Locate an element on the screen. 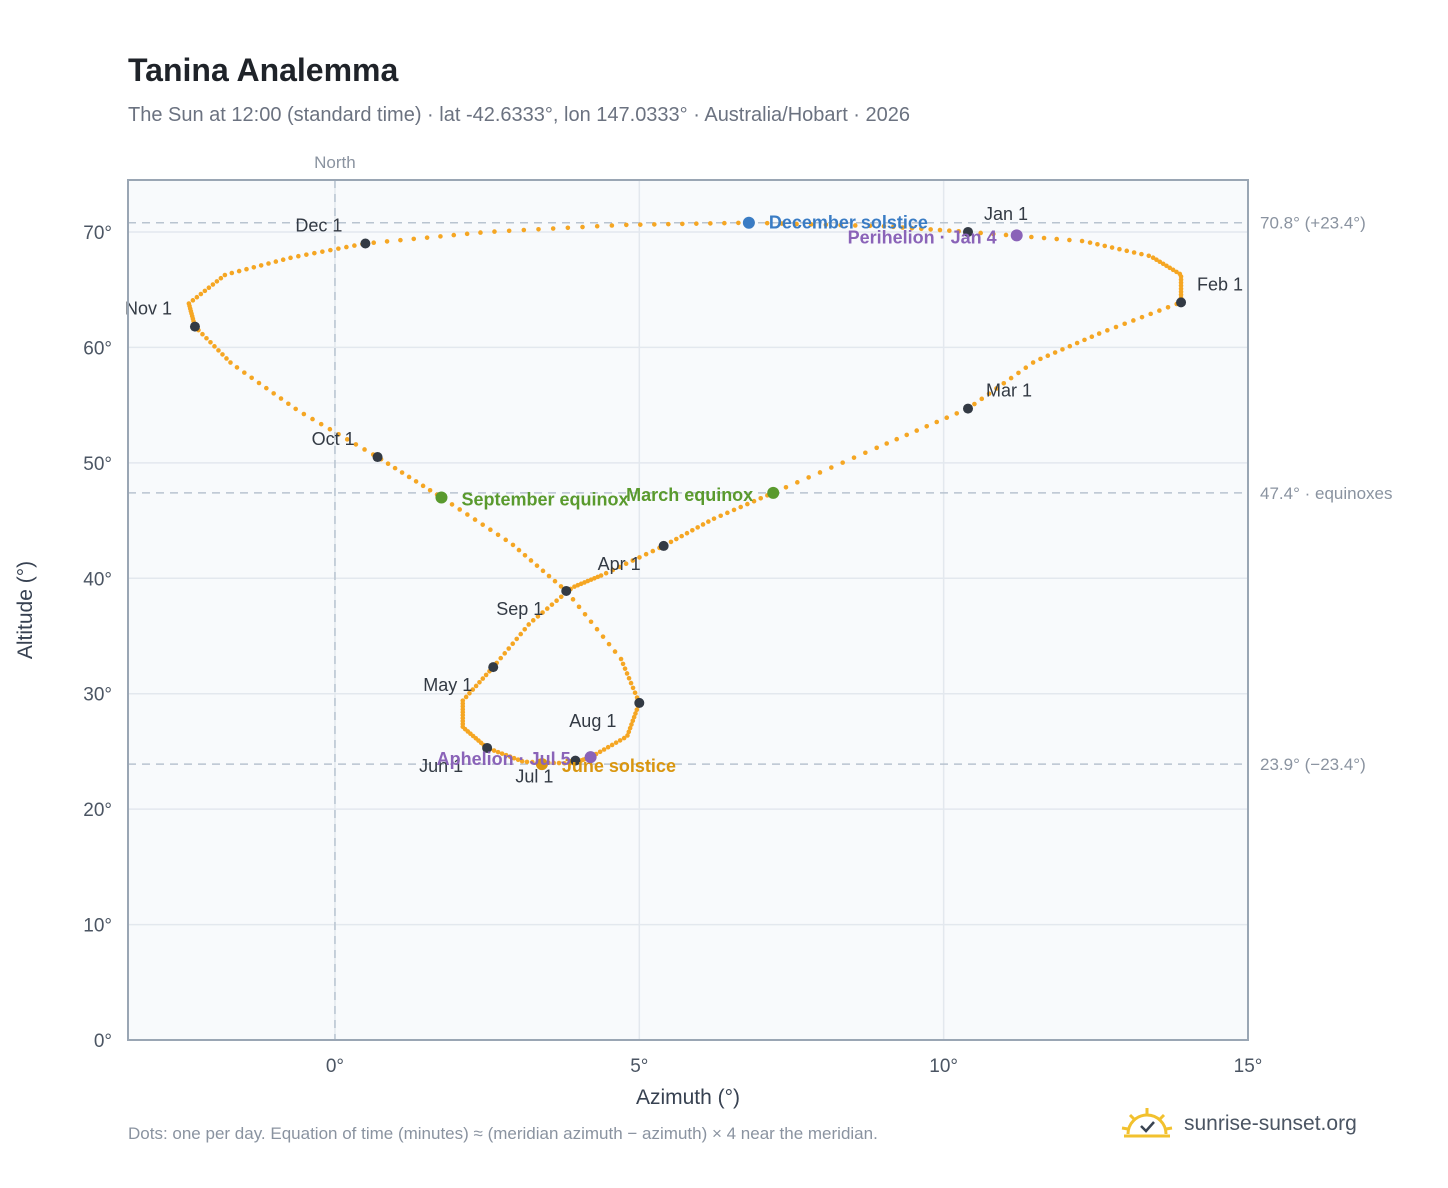 The height and width of the screenshot is (1188, 1448). y-tick-label: 60° is located at coordinates (97, 348).